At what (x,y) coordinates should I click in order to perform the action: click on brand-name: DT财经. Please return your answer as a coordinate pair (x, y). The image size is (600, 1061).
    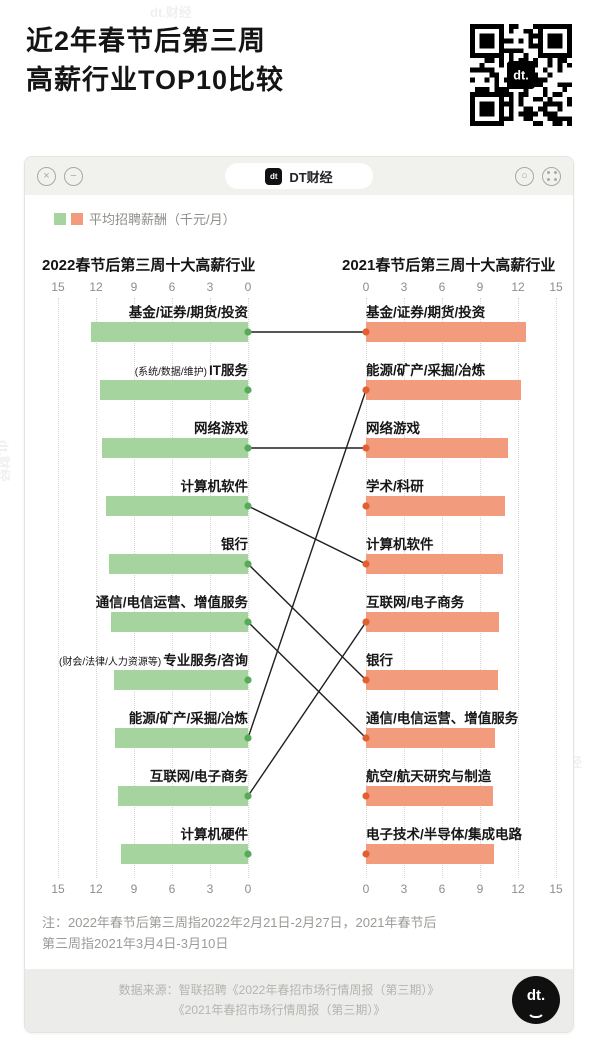
    Looking at the image, I should click on (311, 177).